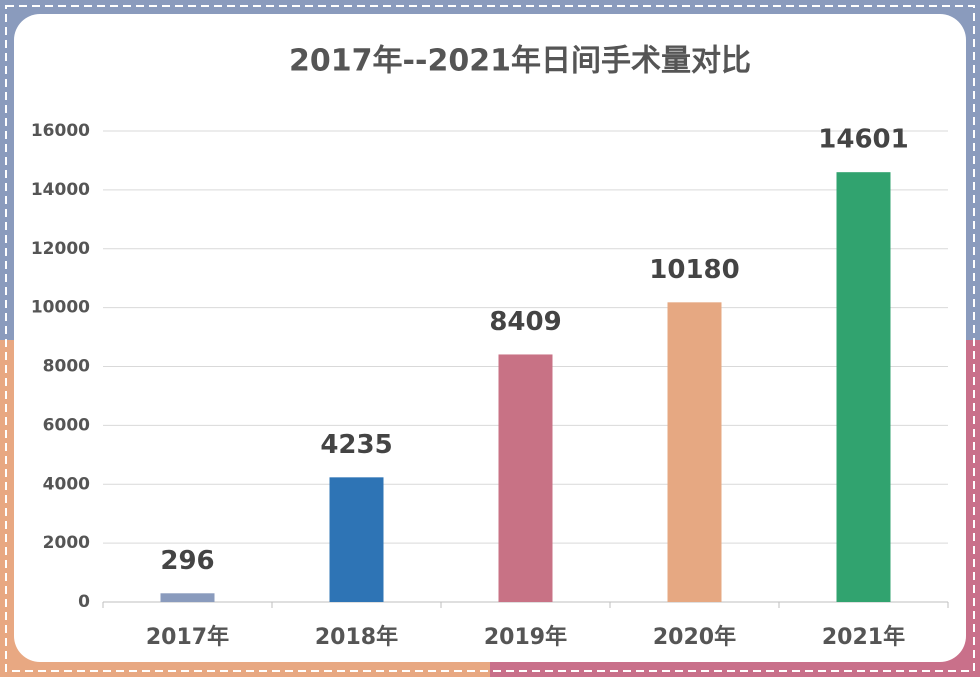 The height and width of the screenshot is (677, 980). Describe the element at coordinates (187, 561) in the screenshot. I see `value-label: 296` at that location.